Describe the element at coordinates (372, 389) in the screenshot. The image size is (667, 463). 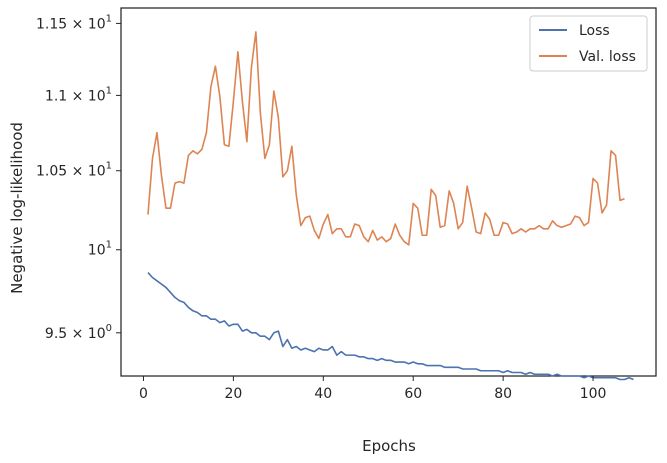
I see `x-axis: 0 20 40 60 80 100` at that location.